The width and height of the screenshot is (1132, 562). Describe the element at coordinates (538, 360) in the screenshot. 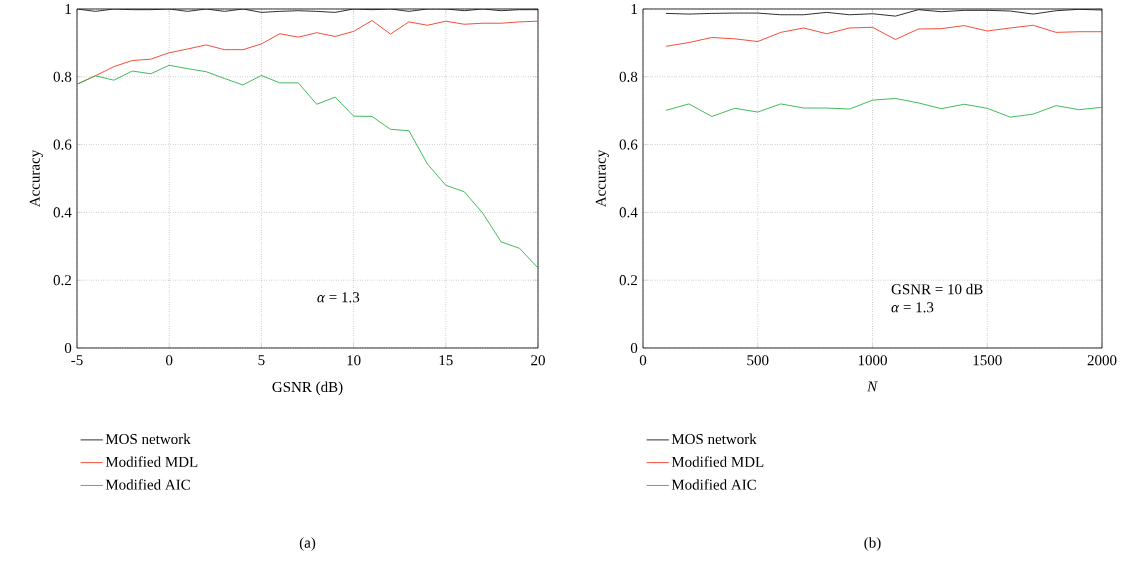

I see `x-tick-label: 20` at that location.